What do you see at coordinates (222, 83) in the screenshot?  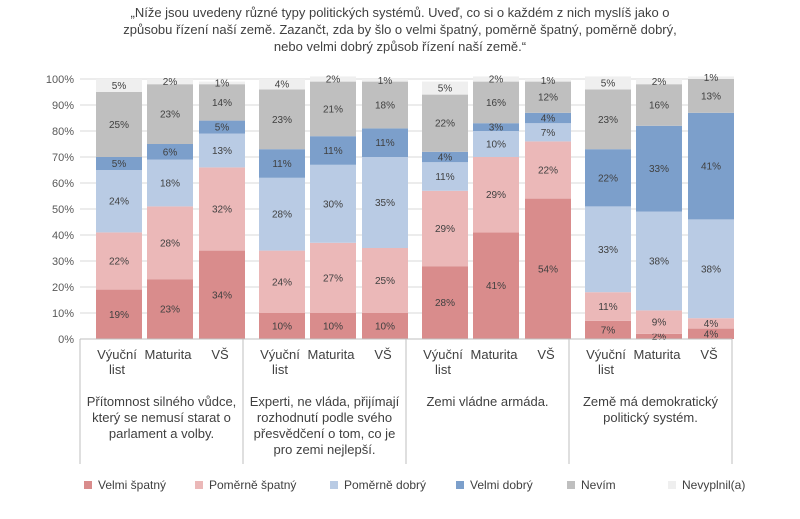 I see `data-label: 1%` at bounding box center [222, 83].